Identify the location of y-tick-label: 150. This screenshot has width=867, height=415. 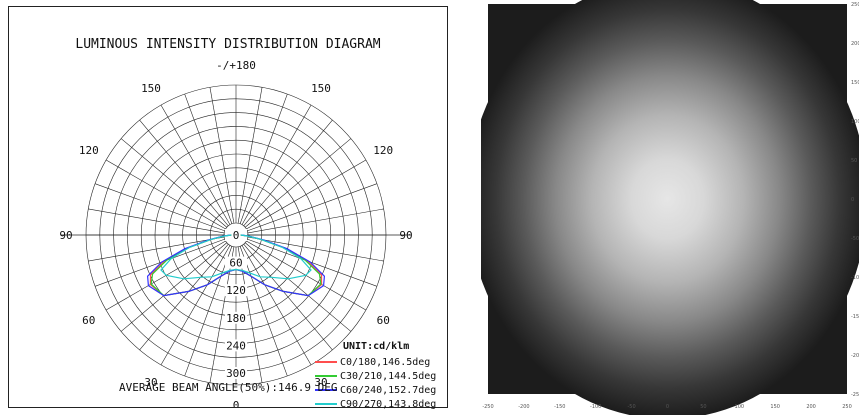
(855, 83).